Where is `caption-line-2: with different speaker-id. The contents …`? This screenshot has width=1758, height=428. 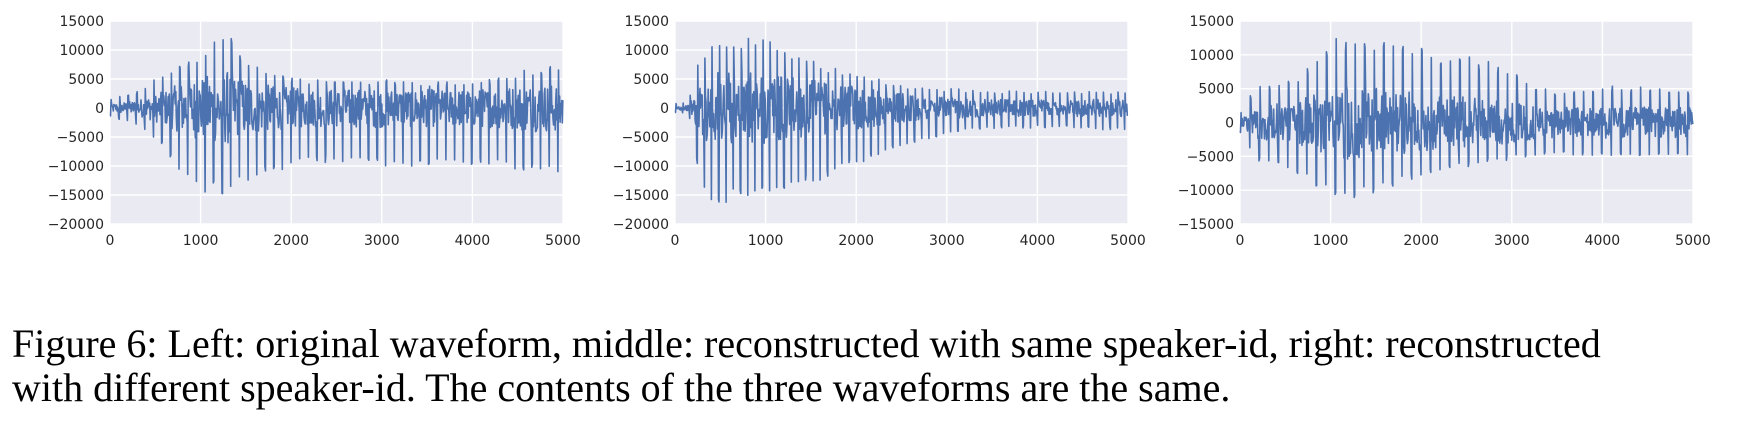
caption-line-2: with different speaker-id. The contents … is located at coordinates (621, 387).